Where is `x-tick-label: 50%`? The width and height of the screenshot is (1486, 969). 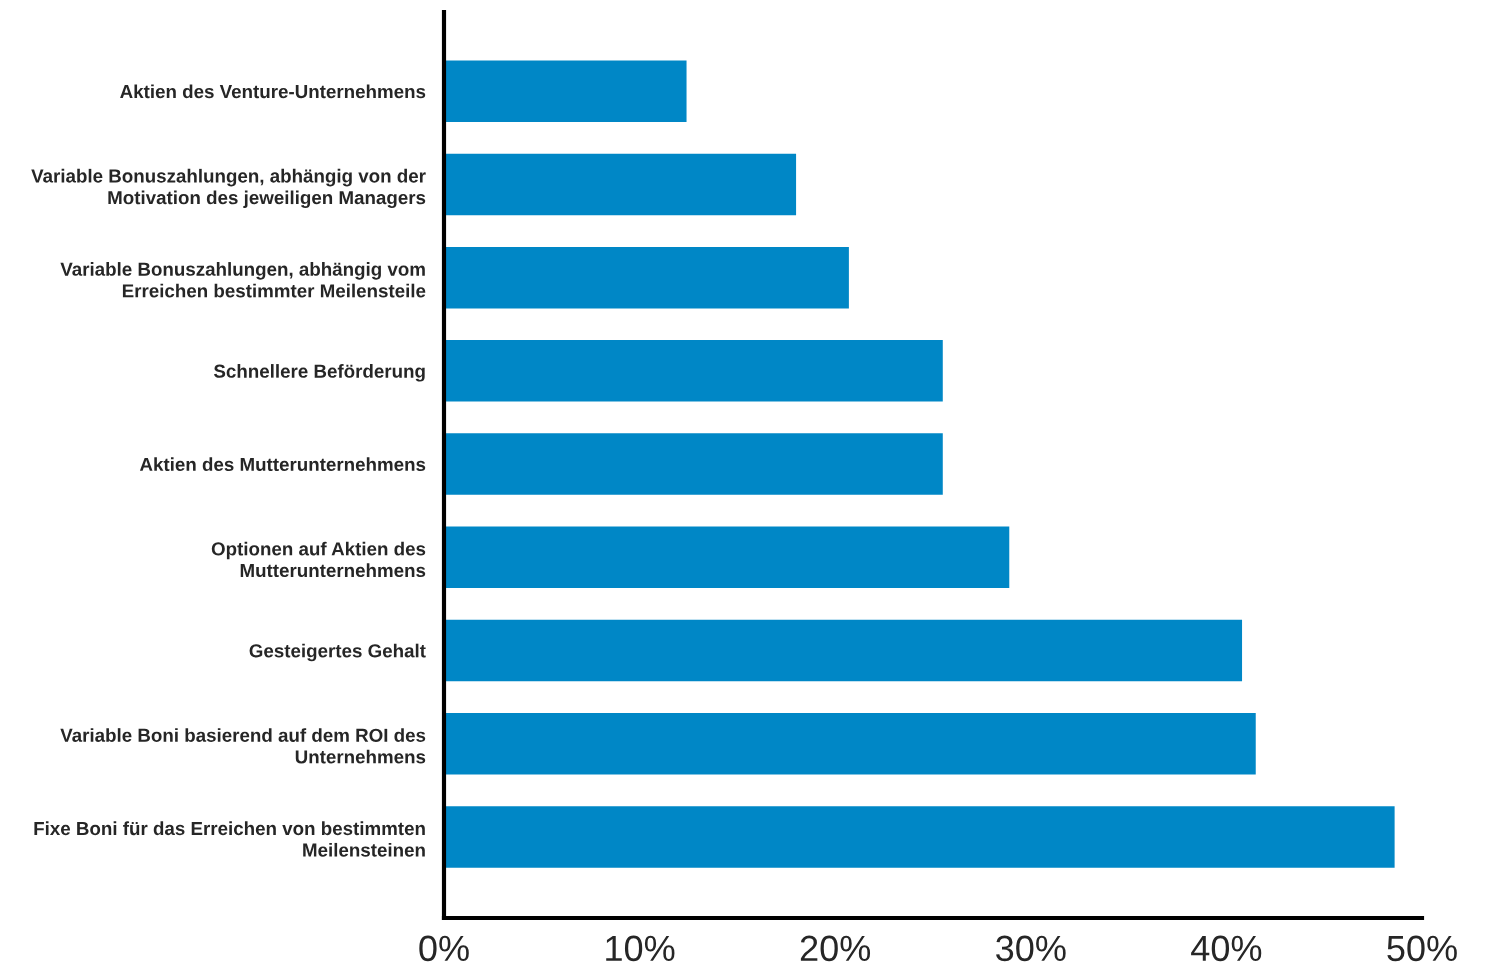 x-tick-label: 50% is located at coordinates (1422, 948).